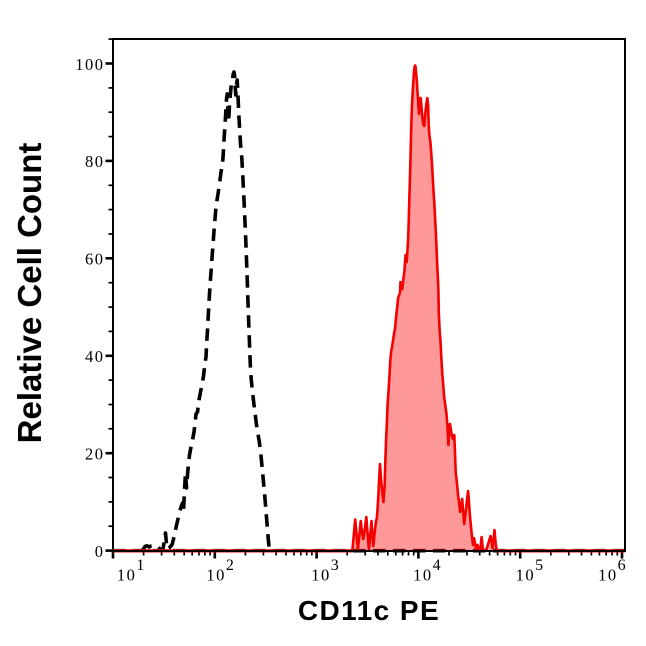  Describe the element at coordinates (369, 610) in the screenshot. I see `svg-text: CD11c PE` at that location.